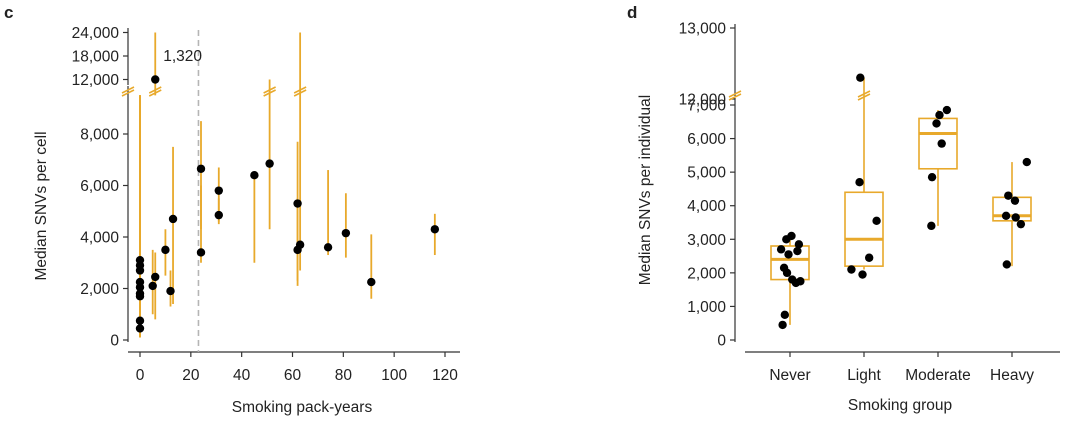  What do you see at coordinates (242, 375) in the screenshot?
I see `x-tick-label: 40` at bounding box center [242, 375].